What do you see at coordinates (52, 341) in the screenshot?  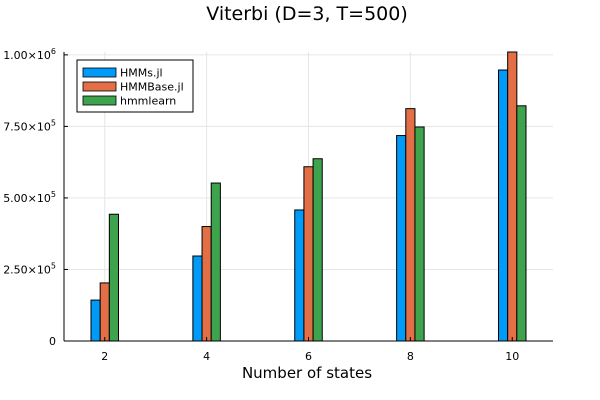 I see `y-tick-label: 0` at bounding box center [52, 341].